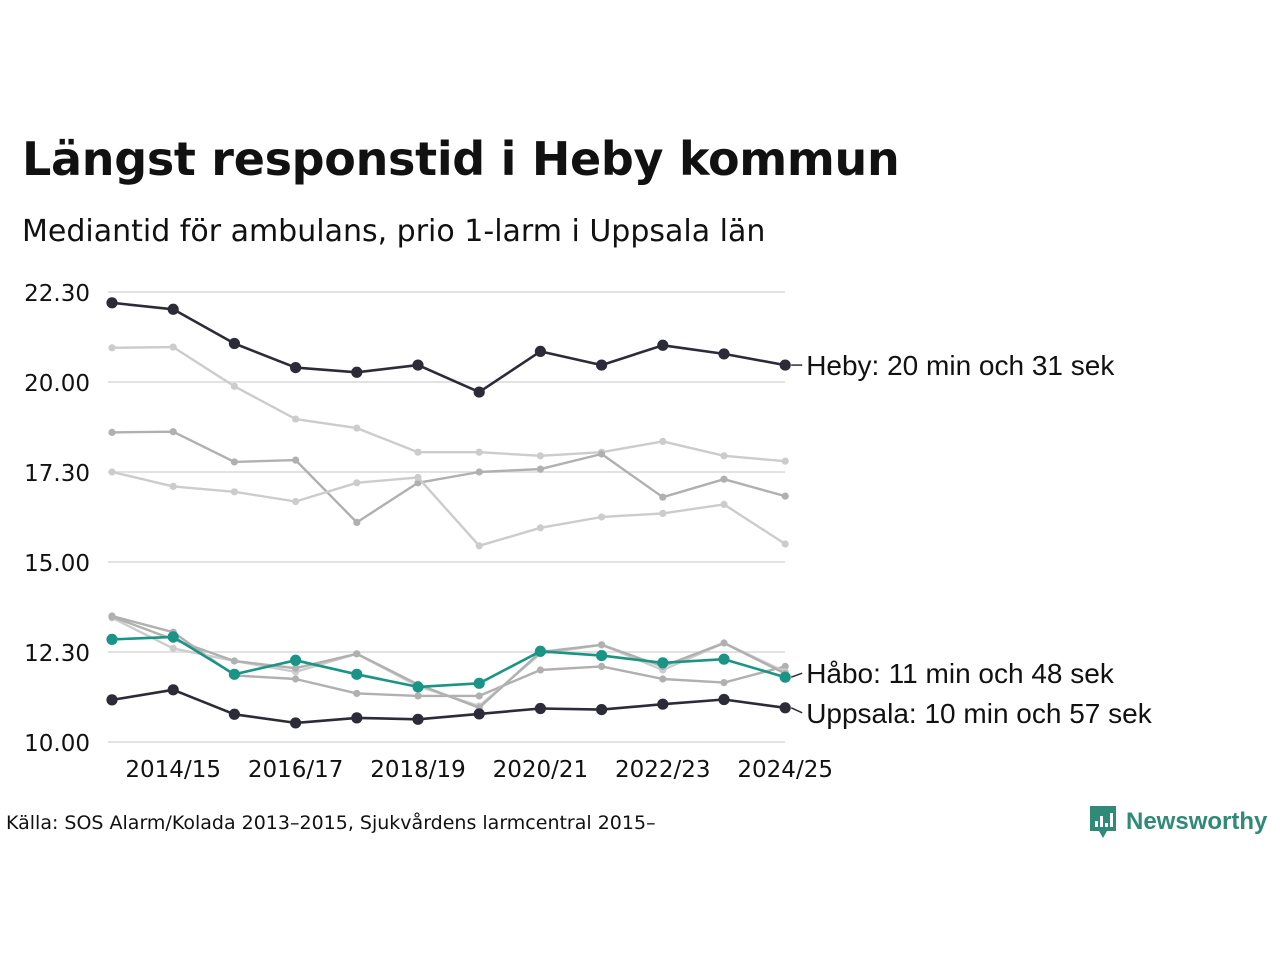 This screenshot has height=960, width=1280. I want to click on y-tick-label: 20.00, so click(57, 384).